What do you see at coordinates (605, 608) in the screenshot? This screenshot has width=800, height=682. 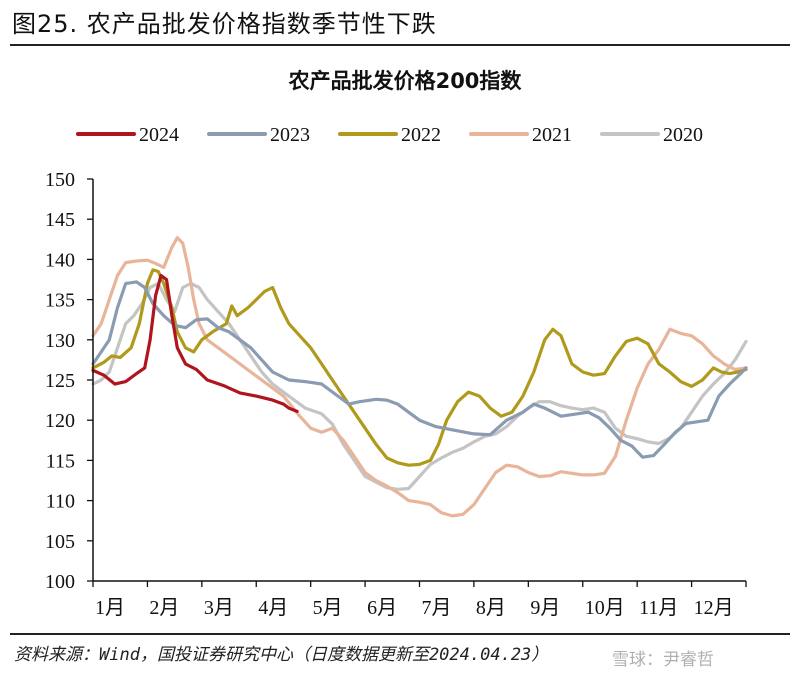 I see `x-tick-label: 10月` at bounding box center [605, 608].